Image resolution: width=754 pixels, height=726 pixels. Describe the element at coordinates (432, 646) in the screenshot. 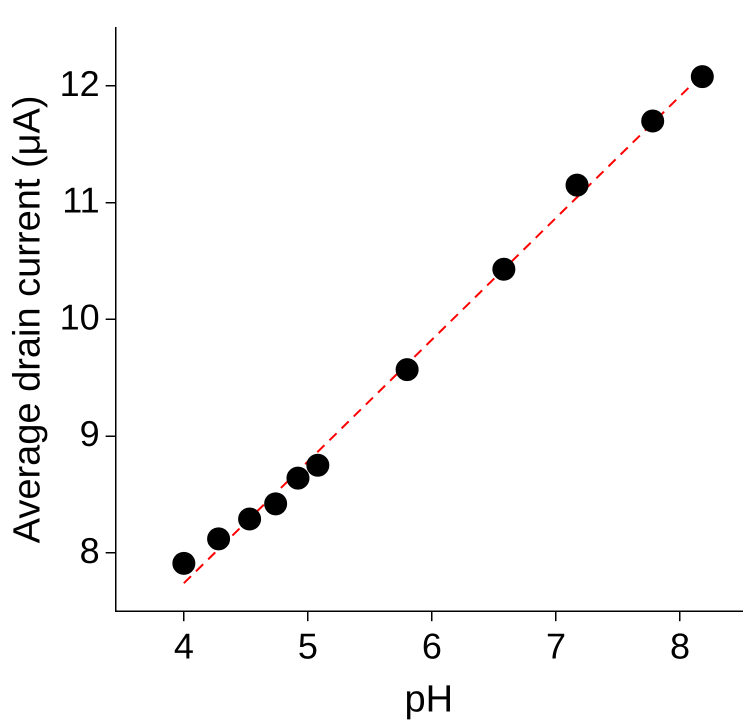

I see `x-tick-label: 6` at that location.